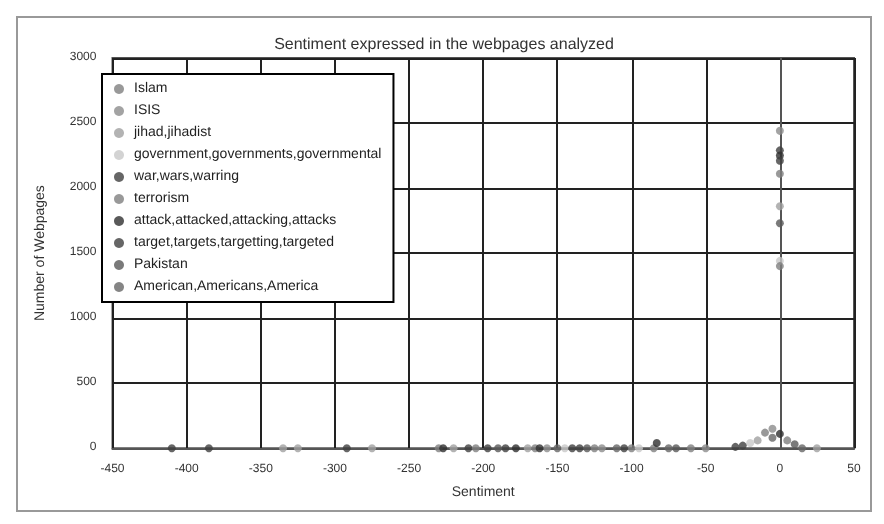 This screenshot has height=524, width=884. I want to click on chart-title: Sentiment expressed in the webpages analyzed, so click(444, 44).